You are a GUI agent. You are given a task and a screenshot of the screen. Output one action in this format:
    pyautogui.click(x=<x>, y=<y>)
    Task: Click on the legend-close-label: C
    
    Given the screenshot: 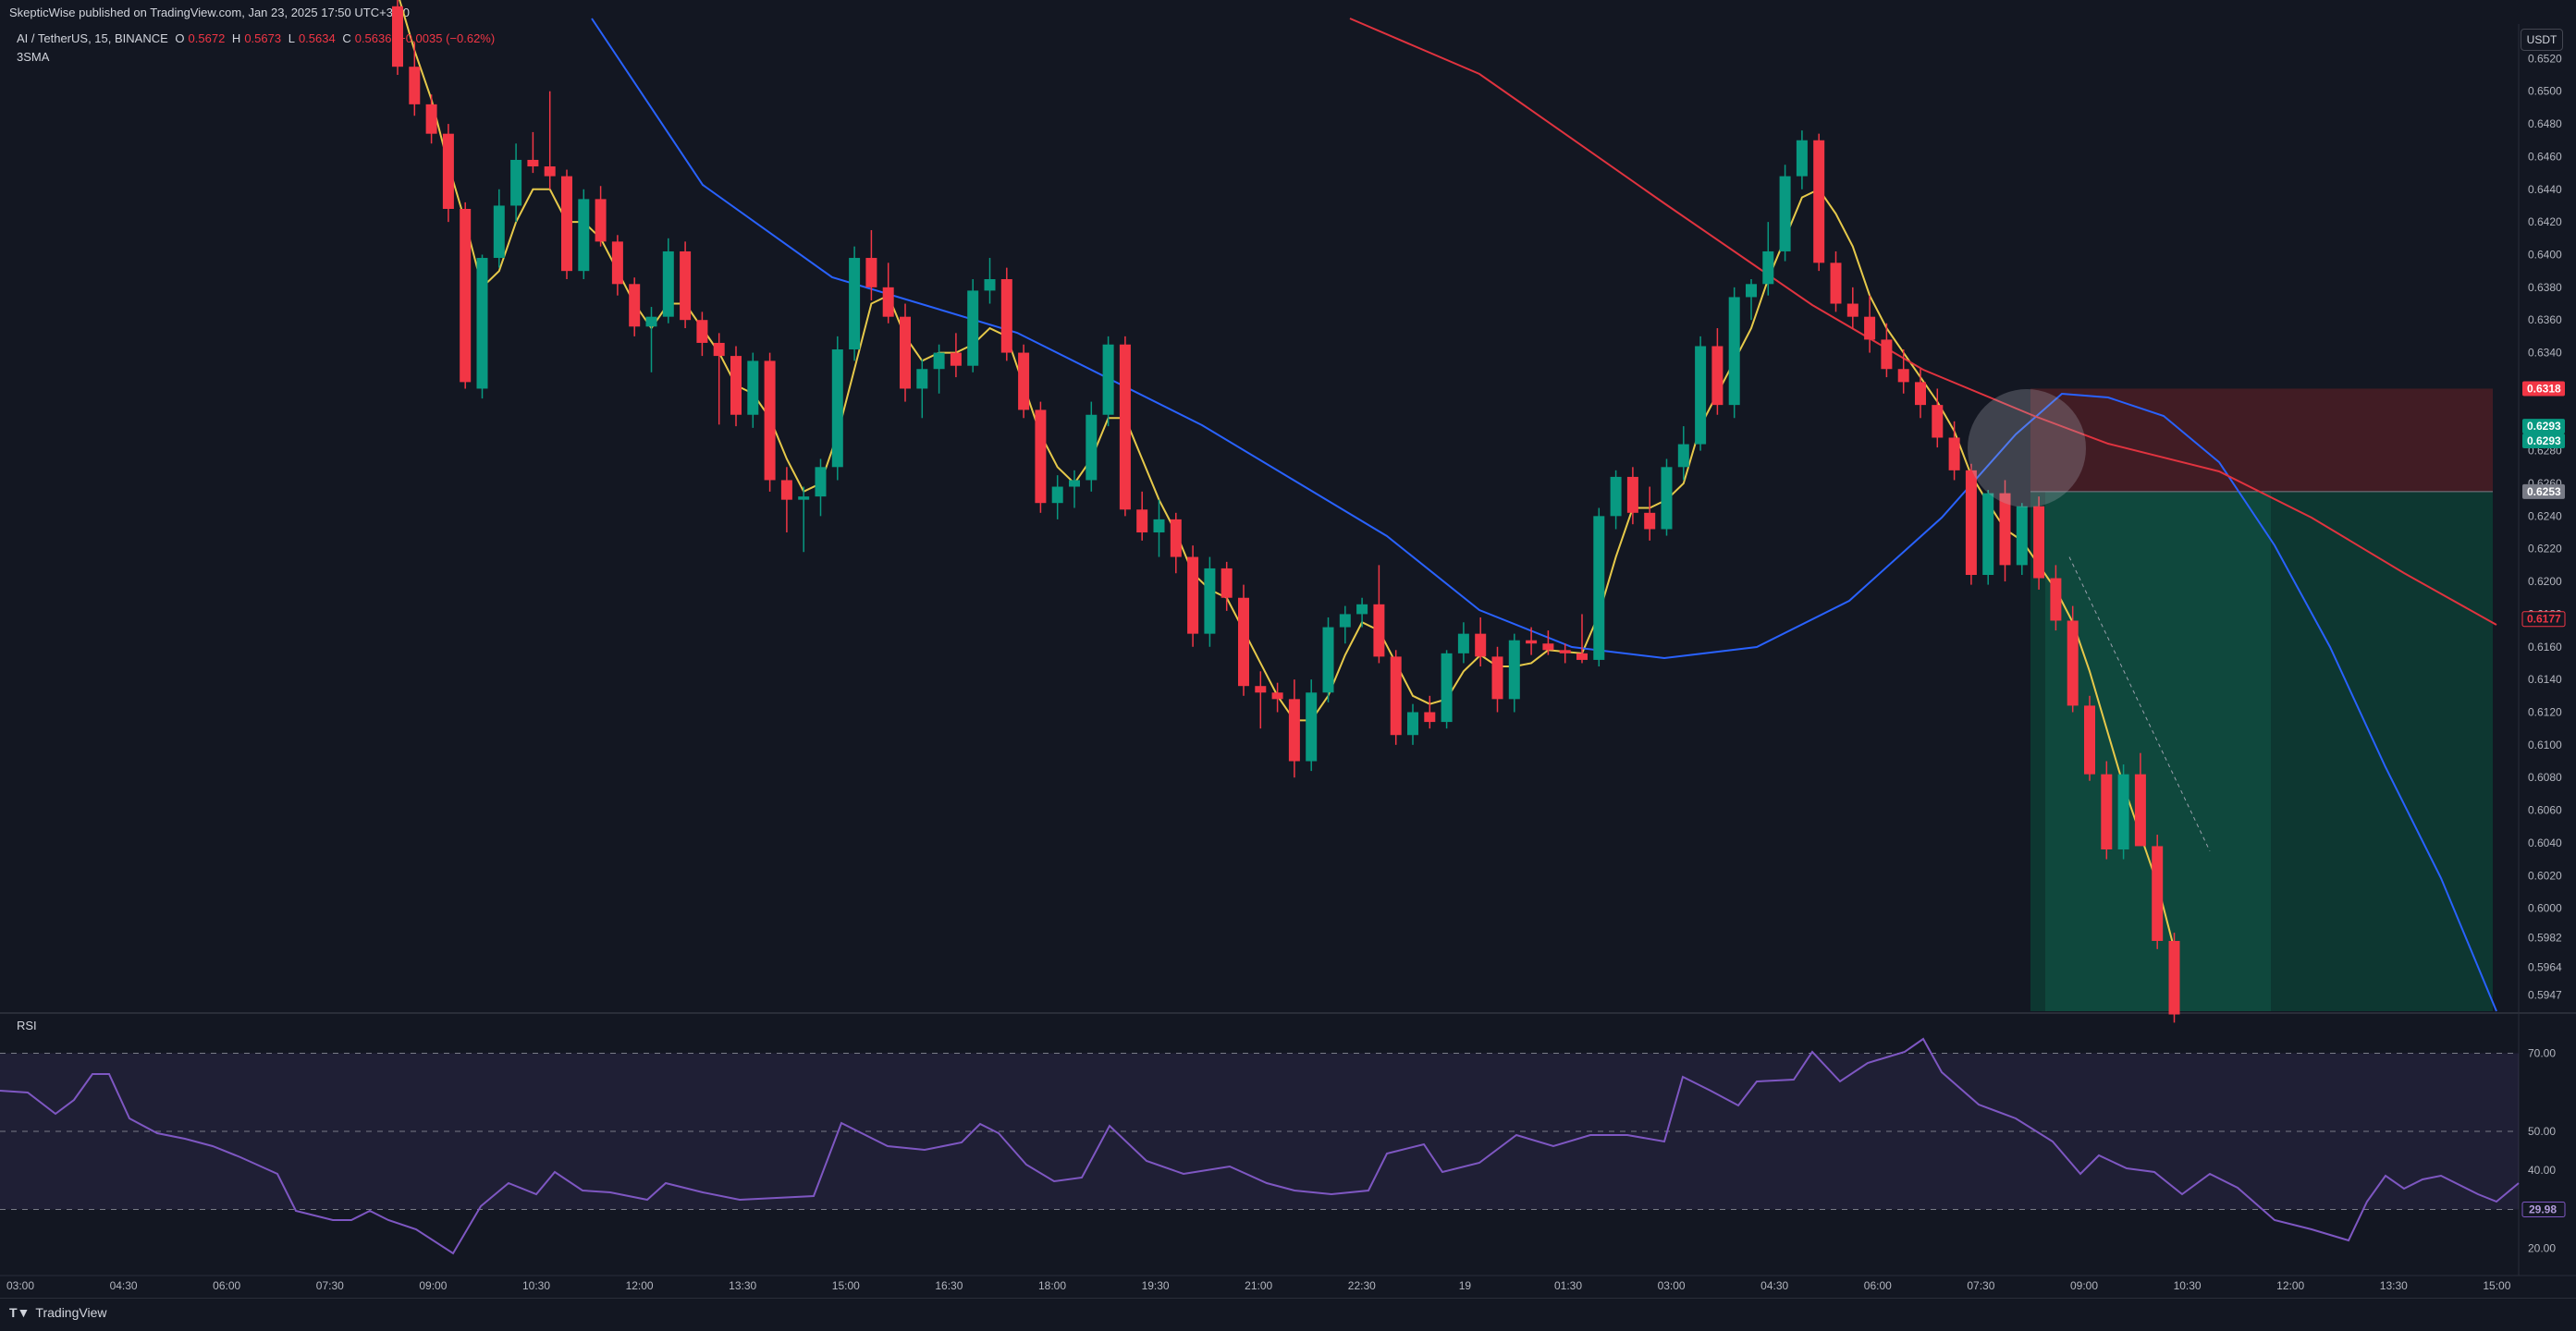 What is the action you would take?
    pyautogui.click(x=347, y=38)
    